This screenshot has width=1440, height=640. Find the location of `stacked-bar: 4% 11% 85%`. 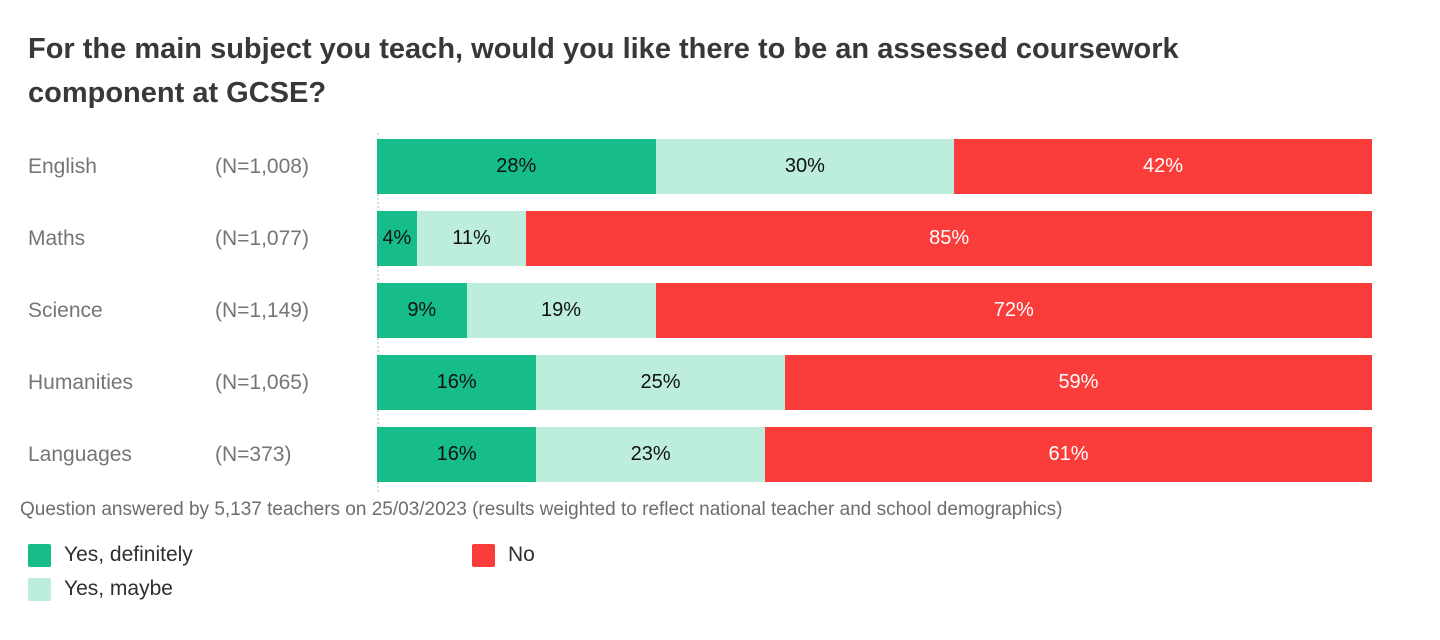

stacked-bar: 4% 11% 85% is located at coordinates (874, 238).